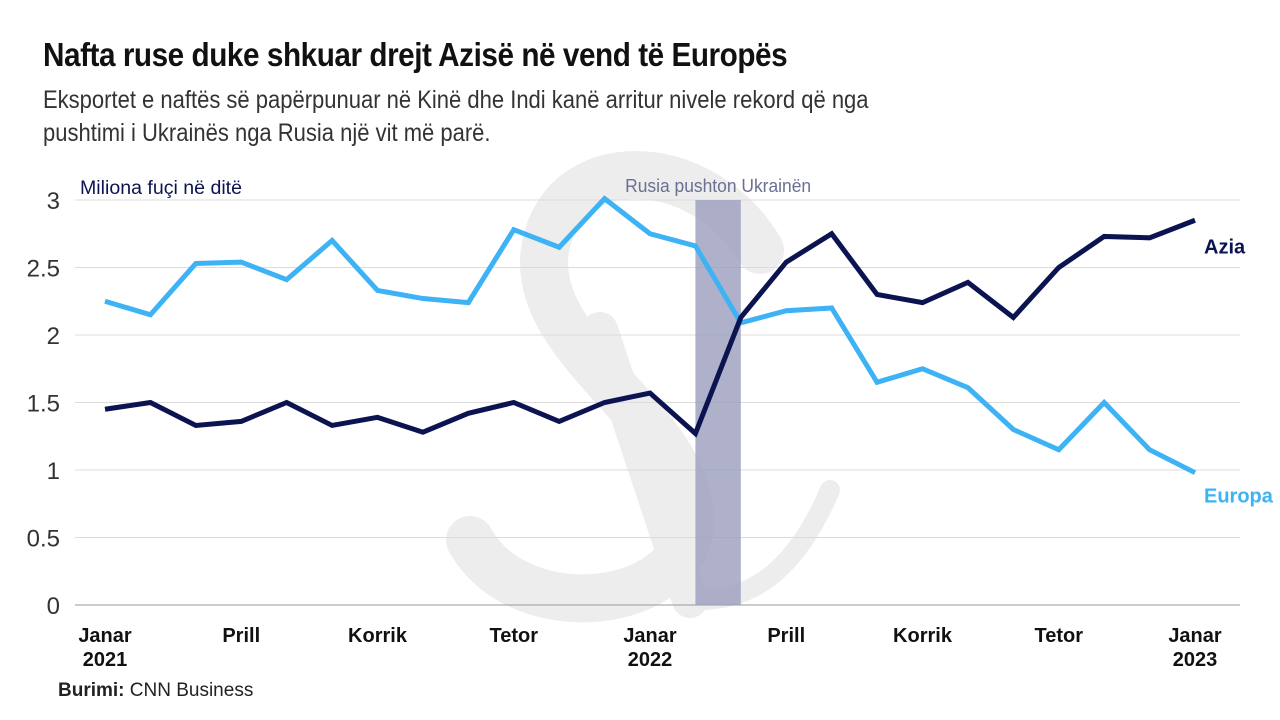 The width and height of the screenshot is (1280, 720). Describe the element at coordinates (105, 660) in the screenshot. I see `x-tick-year: 2021` at that location.